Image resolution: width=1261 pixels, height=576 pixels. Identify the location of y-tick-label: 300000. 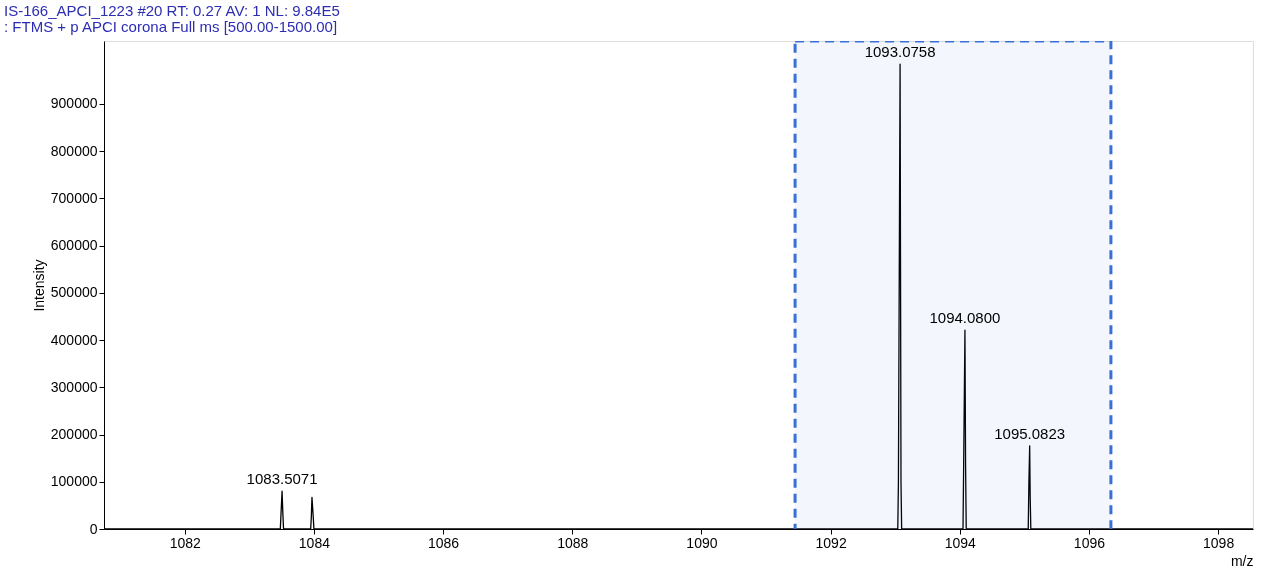
(74, 386).